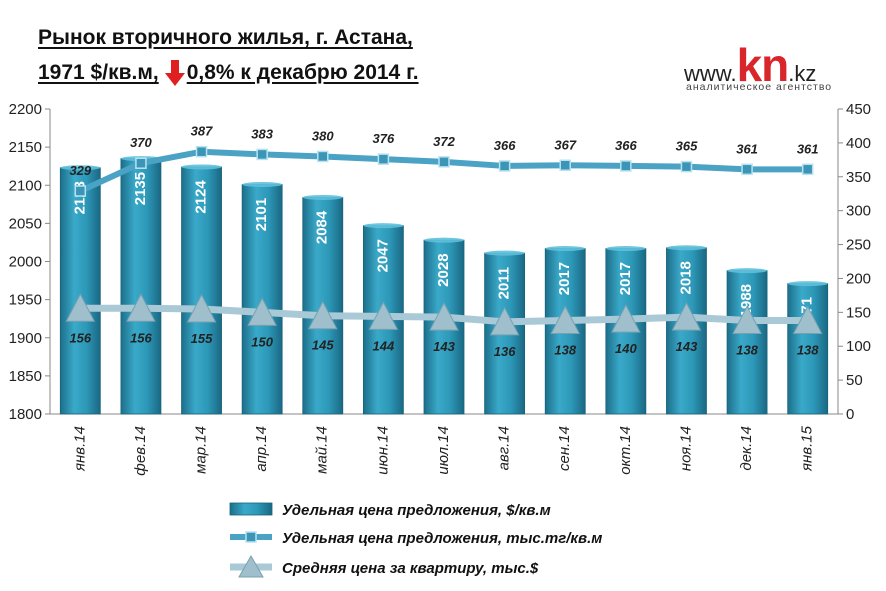 The width and height of the screenshot is (886, 591). What do you see at coordinates (858, 109) in the screenshot?
I see `y-right-tick-label: 450` at bounding box center [858, 109].